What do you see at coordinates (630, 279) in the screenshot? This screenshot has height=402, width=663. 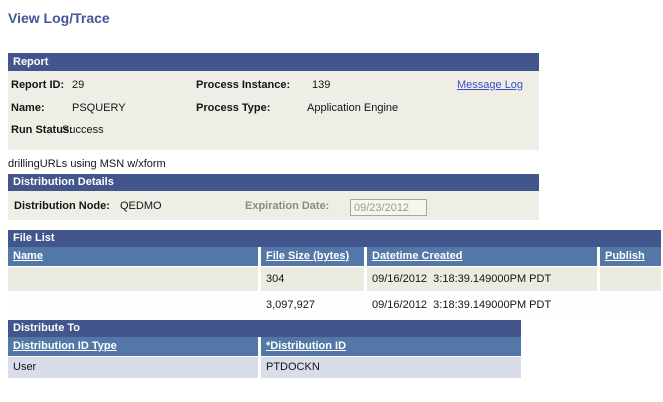 I see `publish-cell-empty` at bounding box center [630, 279].